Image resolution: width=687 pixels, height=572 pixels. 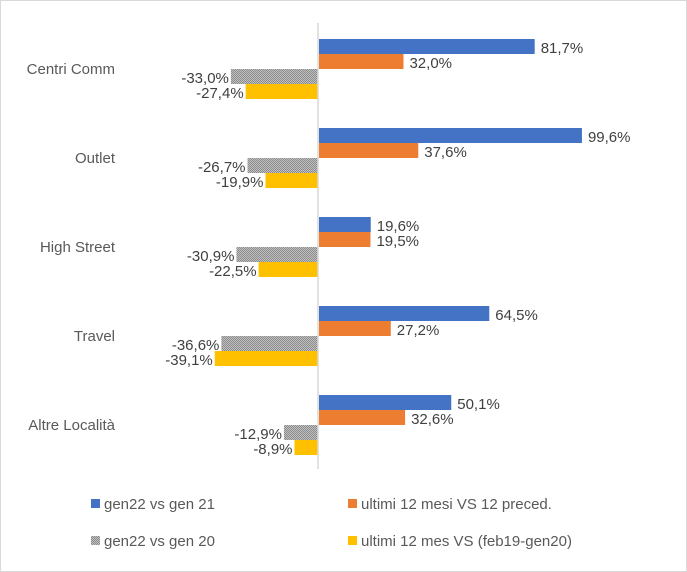 I want to click on data-label: -36,6%, so click(x=196, y=345).